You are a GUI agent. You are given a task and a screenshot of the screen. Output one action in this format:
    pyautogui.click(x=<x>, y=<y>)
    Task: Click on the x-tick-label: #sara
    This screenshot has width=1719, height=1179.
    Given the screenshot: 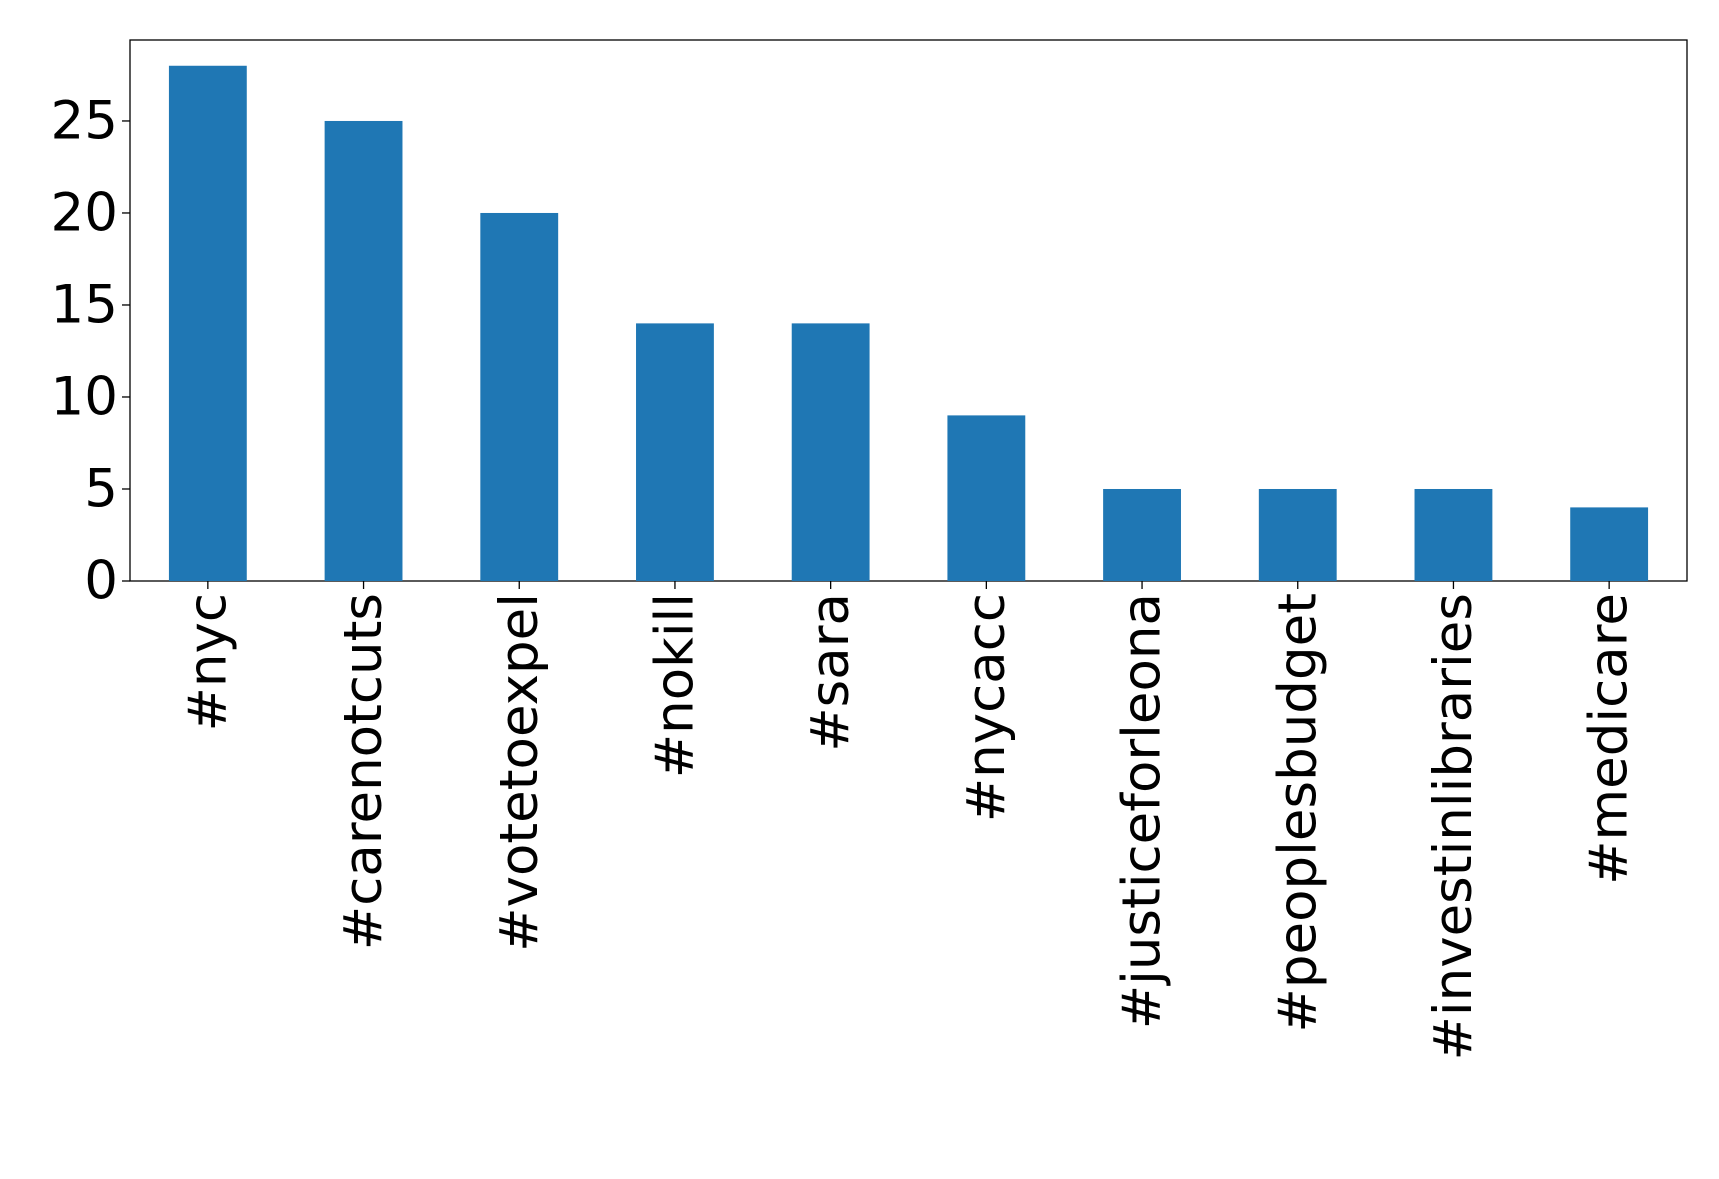 What is the action you would take?
    pyautogui.click(x=830, y=672)
    